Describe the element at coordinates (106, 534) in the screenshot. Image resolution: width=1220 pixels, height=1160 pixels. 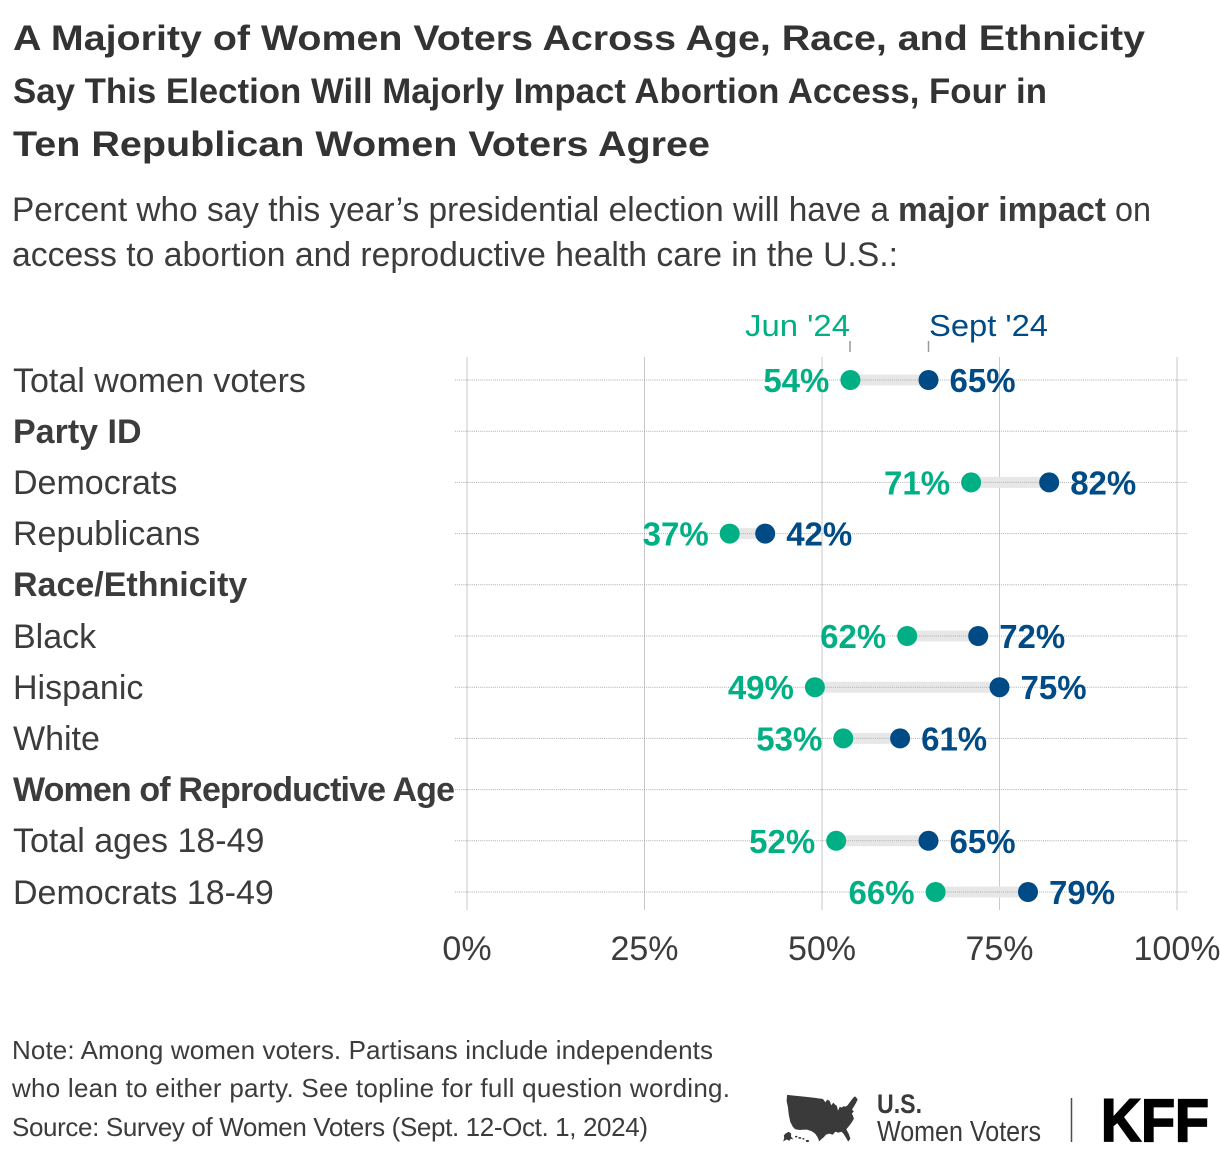
I see `svg-text: Republicans` at that location.